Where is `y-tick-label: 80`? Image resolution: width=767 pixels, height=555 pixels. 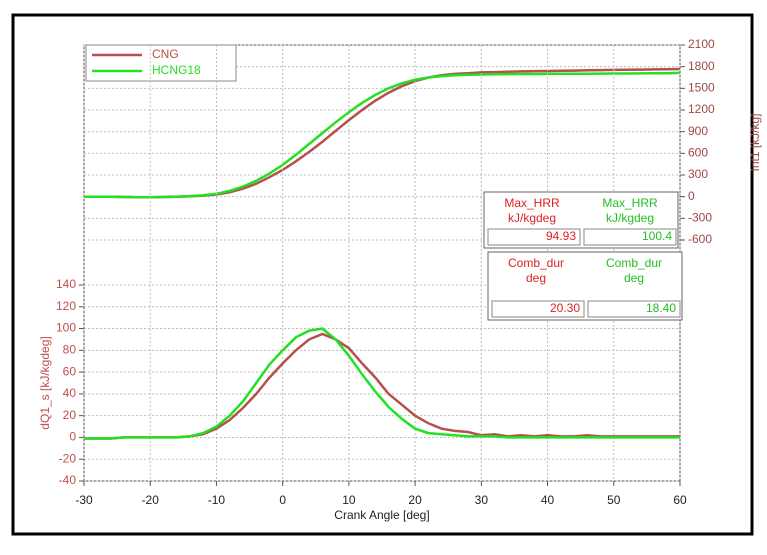 y-tick-label: 80 is located at coordinates (70, 350).